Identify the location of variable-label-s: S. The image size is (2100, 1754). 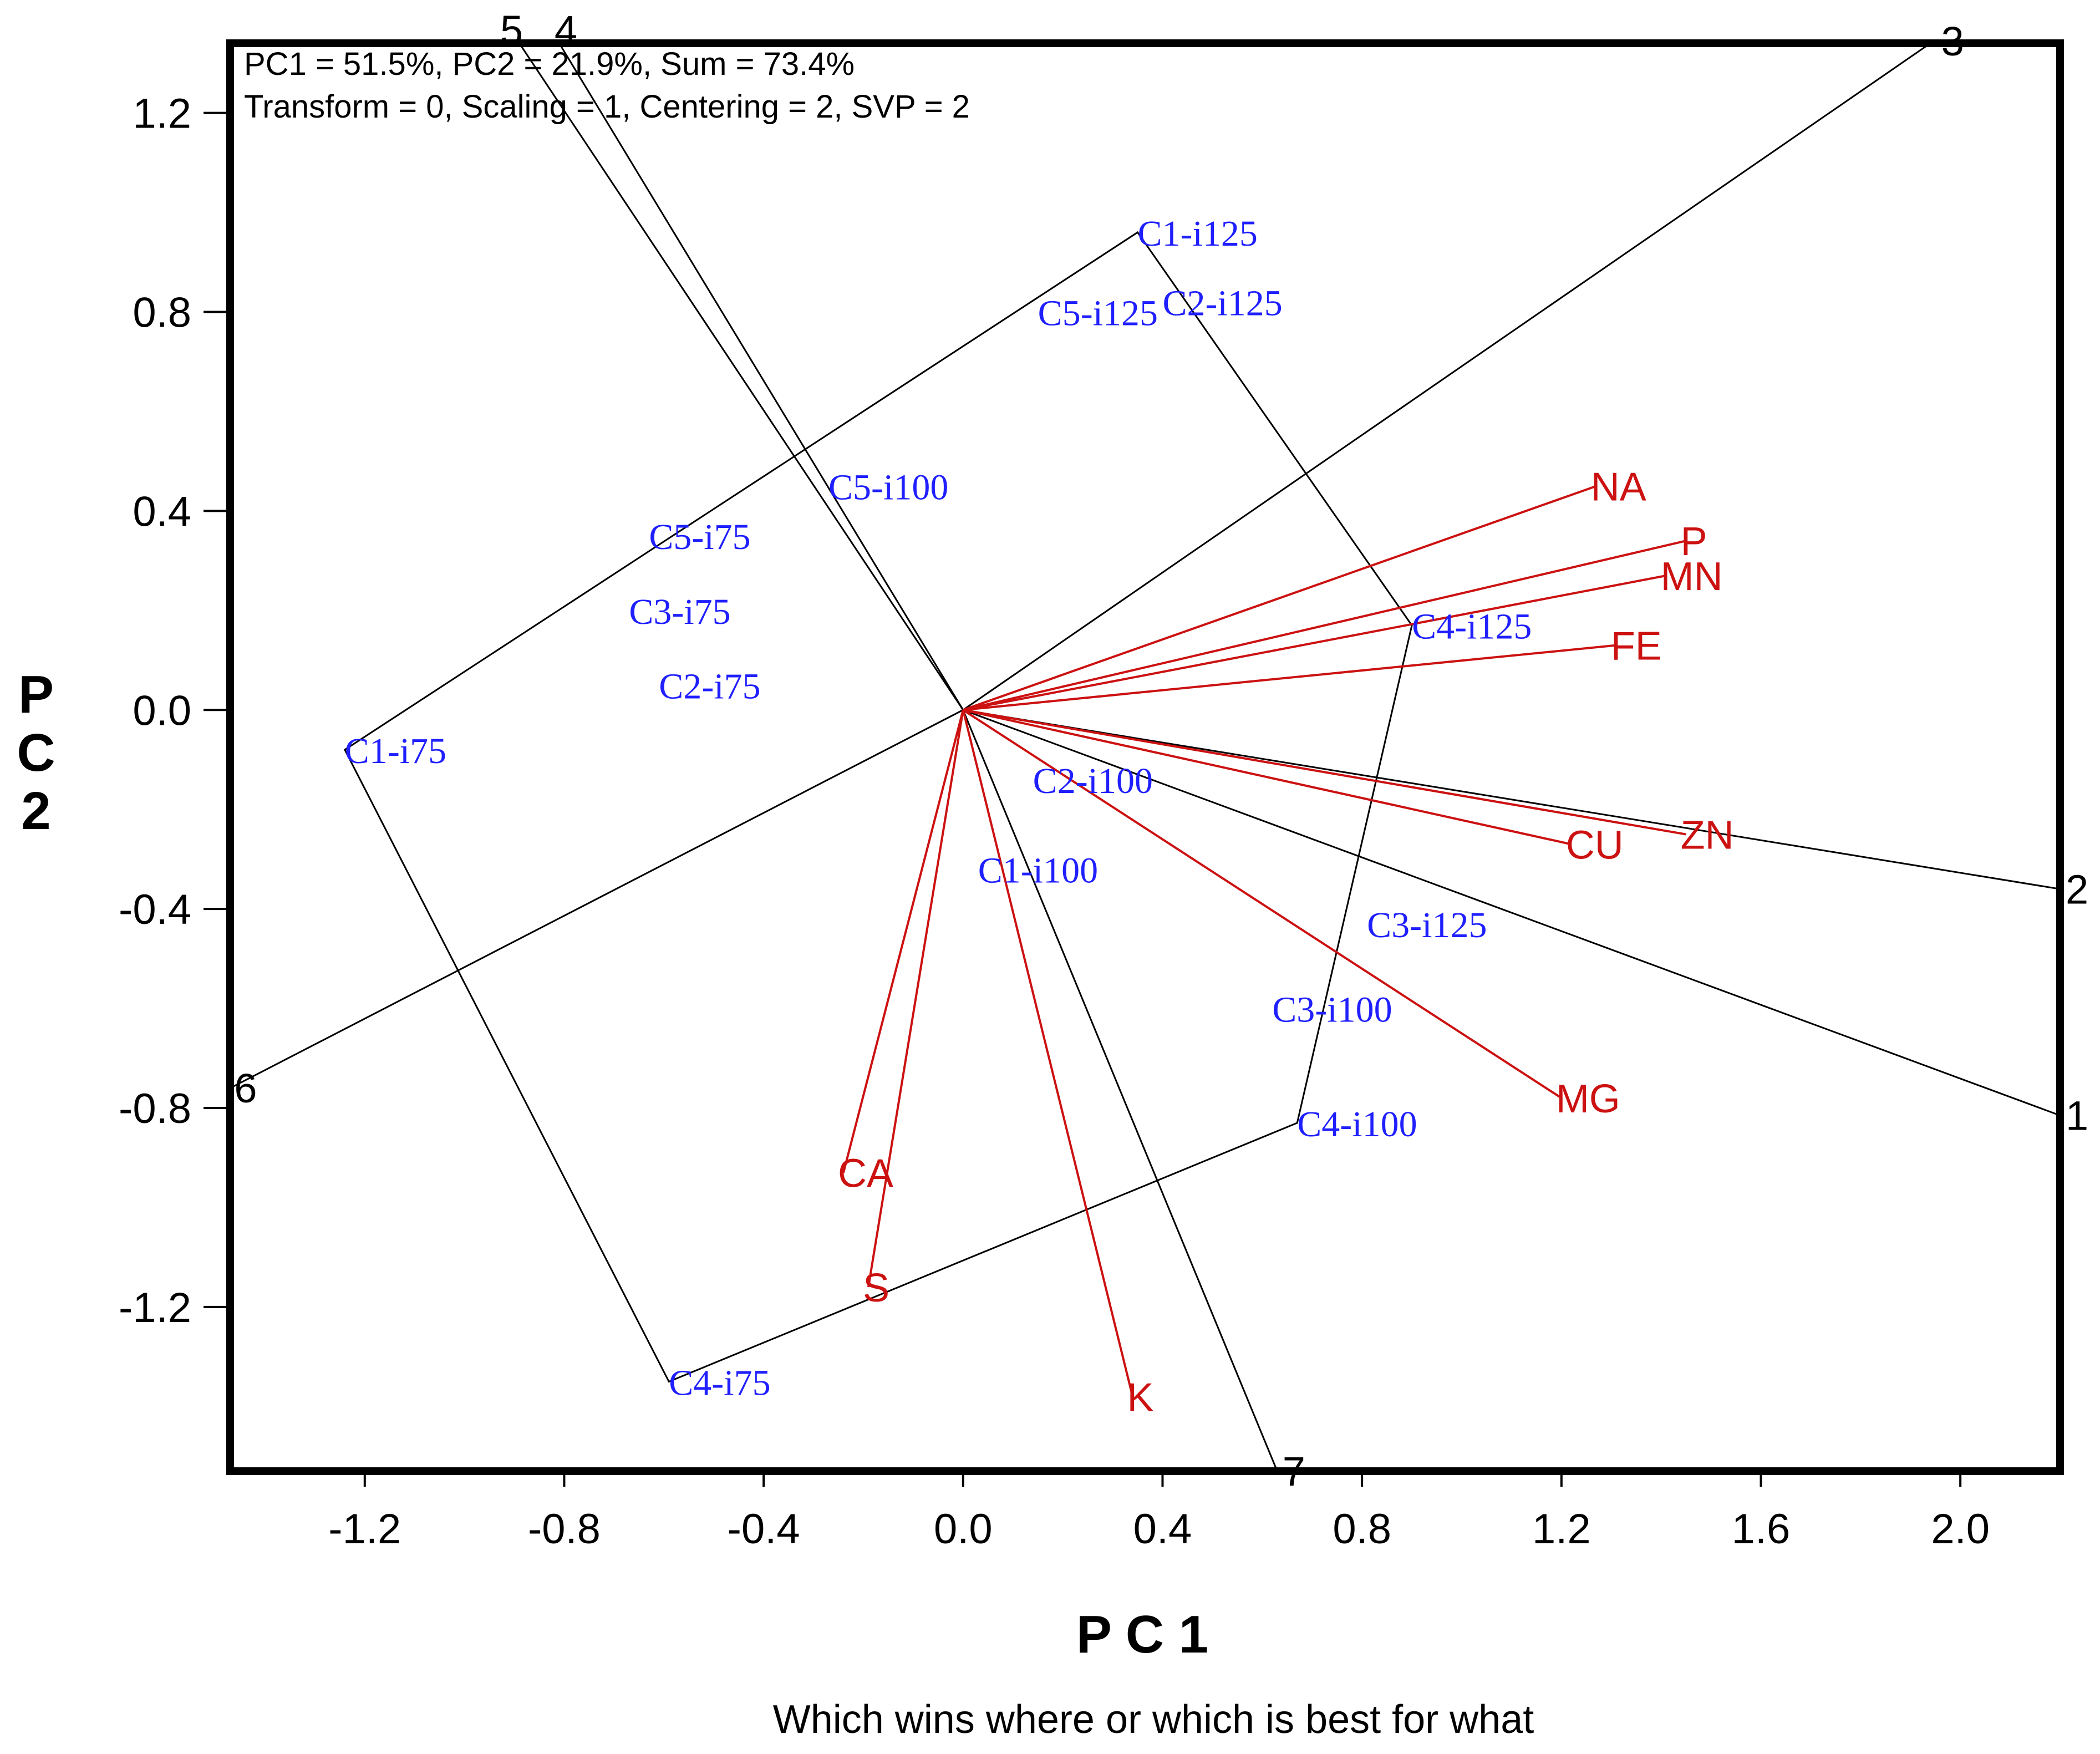
(876, 1288).